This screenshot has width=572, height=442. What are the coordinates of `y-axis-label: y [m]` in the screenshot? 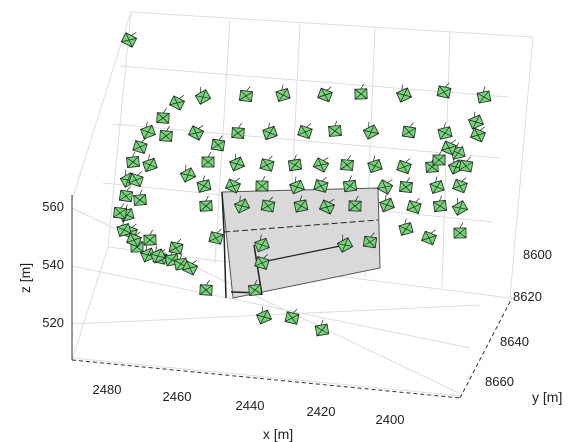 It's located at (547, 397).